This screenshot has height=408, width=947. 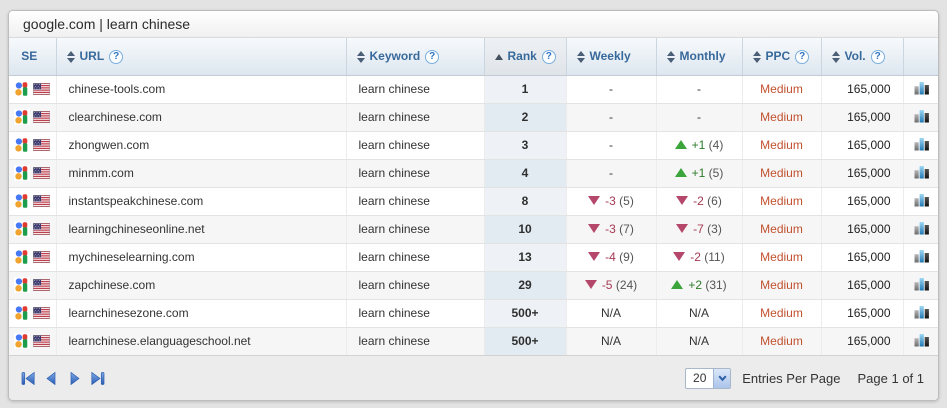 I want to click on rank-cell: 10, so click(x=524, y=229).